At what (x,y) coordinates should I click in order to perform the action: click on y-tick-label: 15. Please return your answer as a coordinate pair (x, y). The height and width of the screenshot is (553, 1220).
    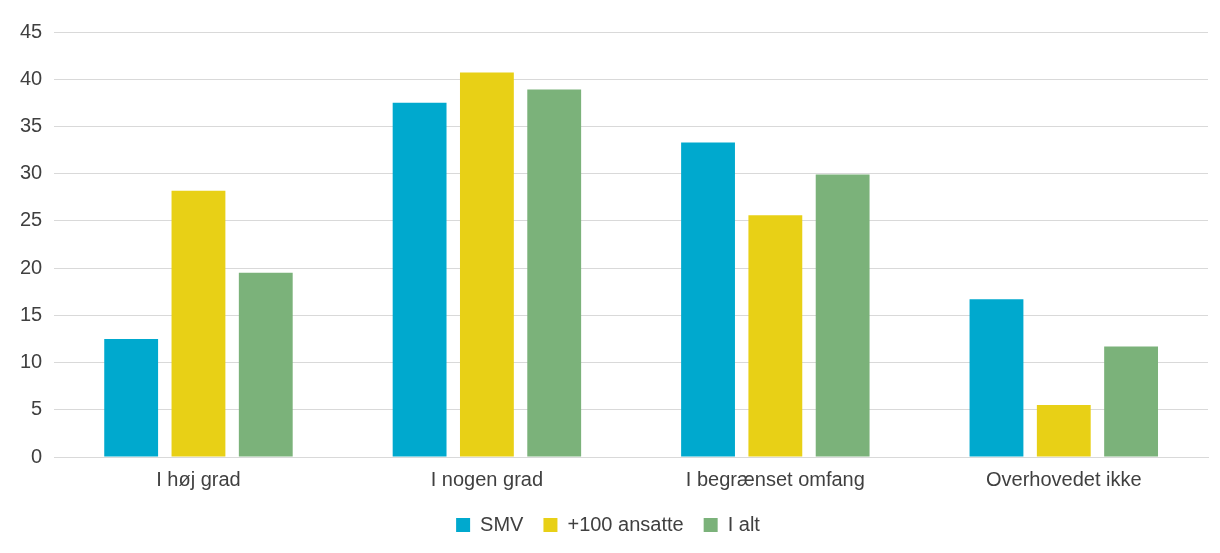
    Looking at the image, I should click on (31, 313).